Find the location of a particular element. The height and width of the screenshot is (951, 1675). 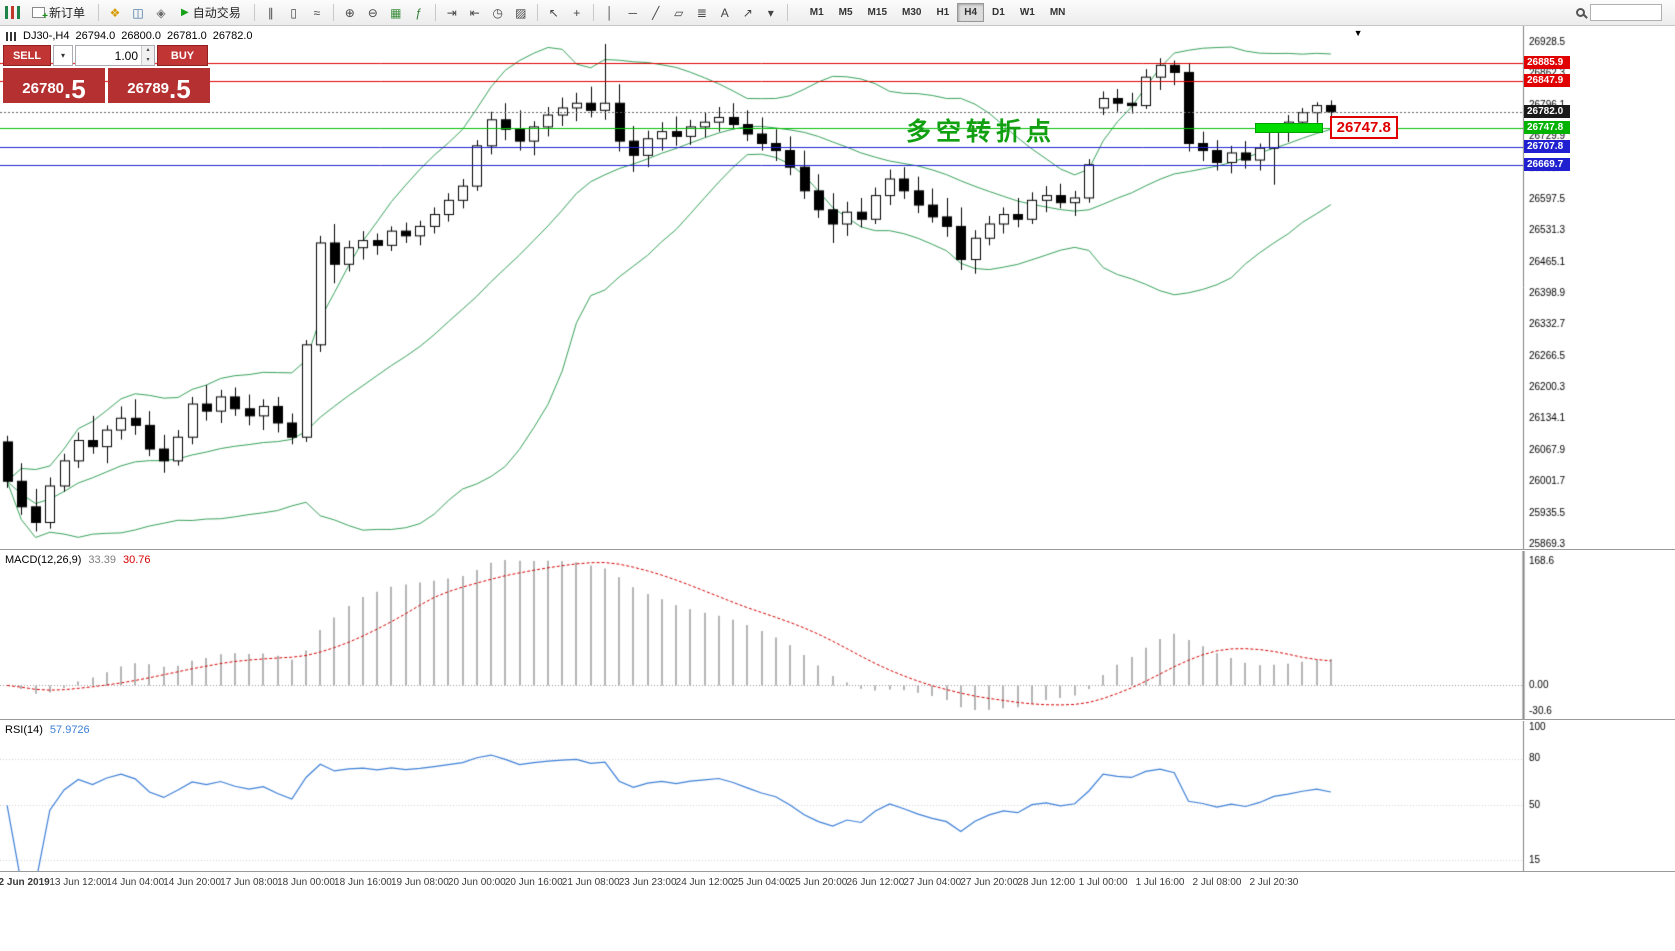

autotrading-button: ▶ 自动交易 is located at coordinates (211, 13).